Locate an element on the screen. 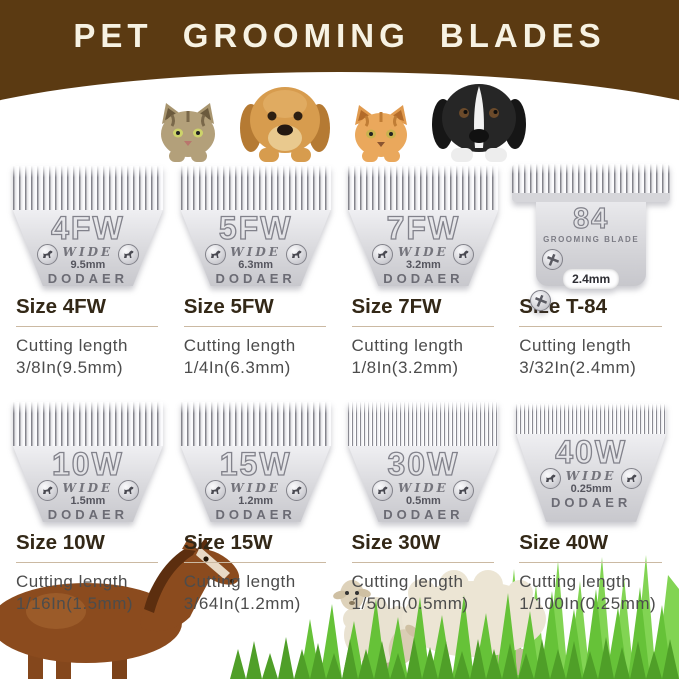 The image size is (679, 679). black-white-dog-icon is located at coordinates (479, 120).